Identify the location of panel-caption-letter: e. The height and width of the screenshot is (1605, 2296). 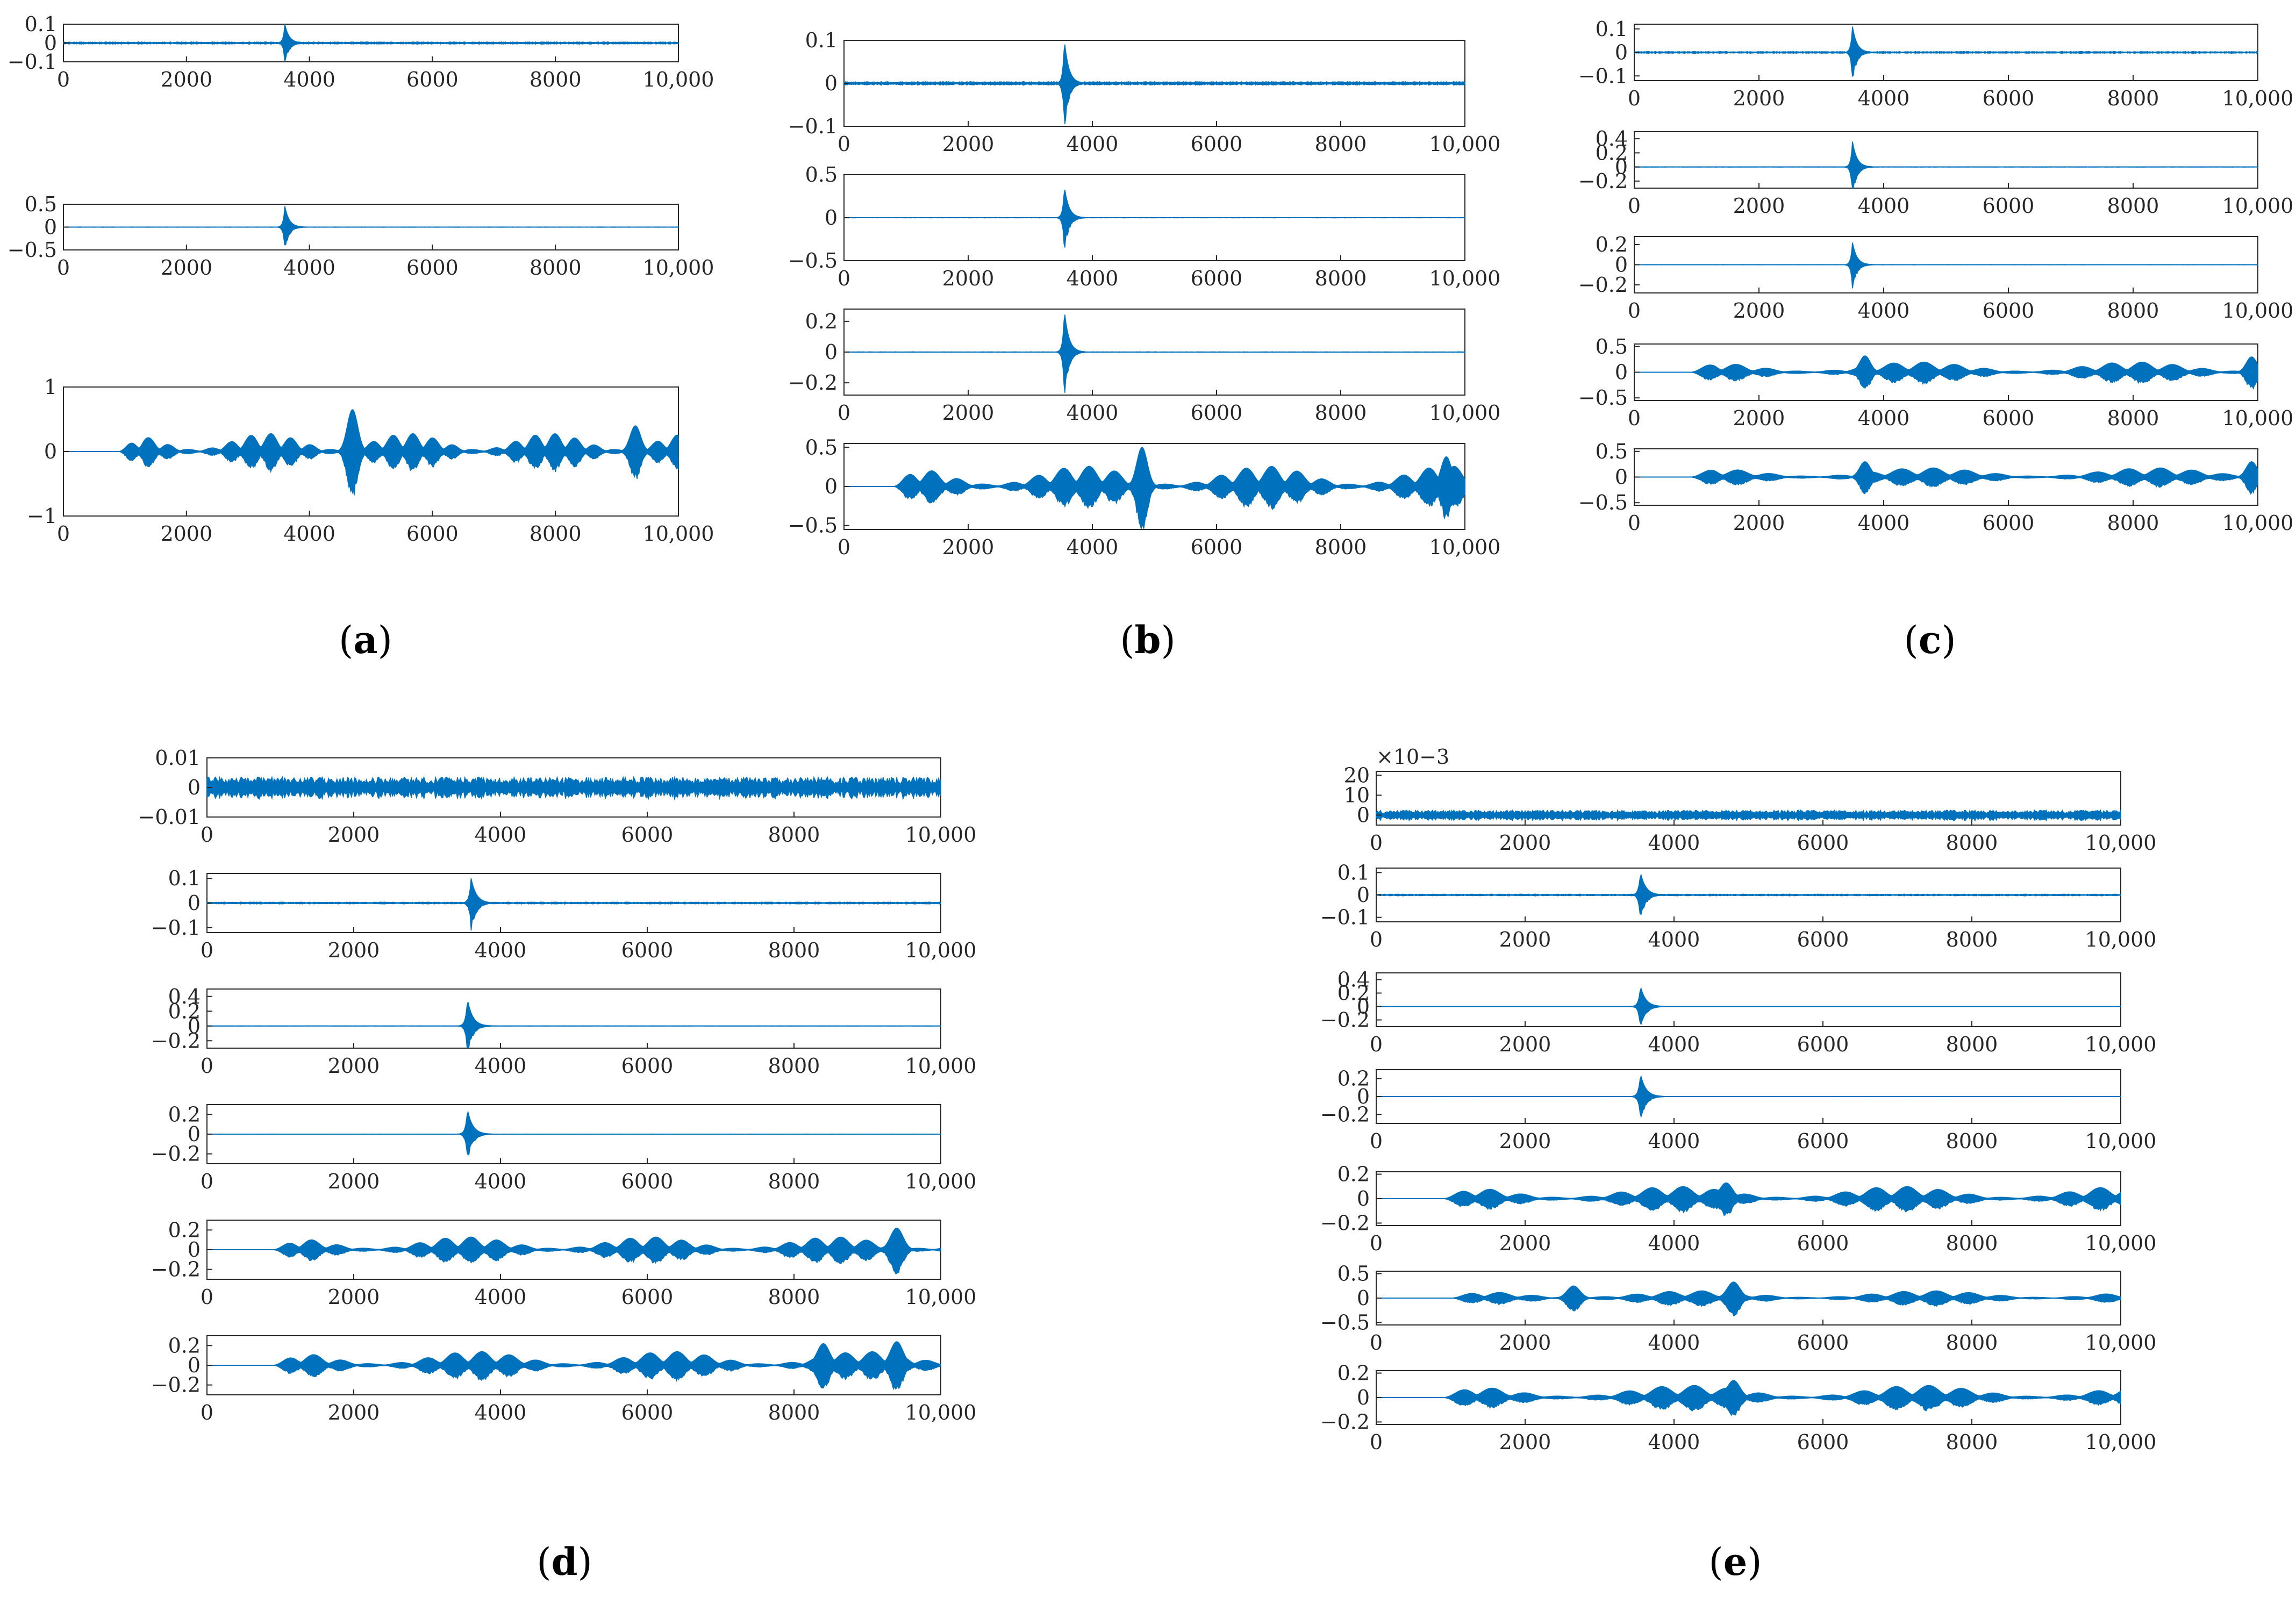
(1735, 1562).